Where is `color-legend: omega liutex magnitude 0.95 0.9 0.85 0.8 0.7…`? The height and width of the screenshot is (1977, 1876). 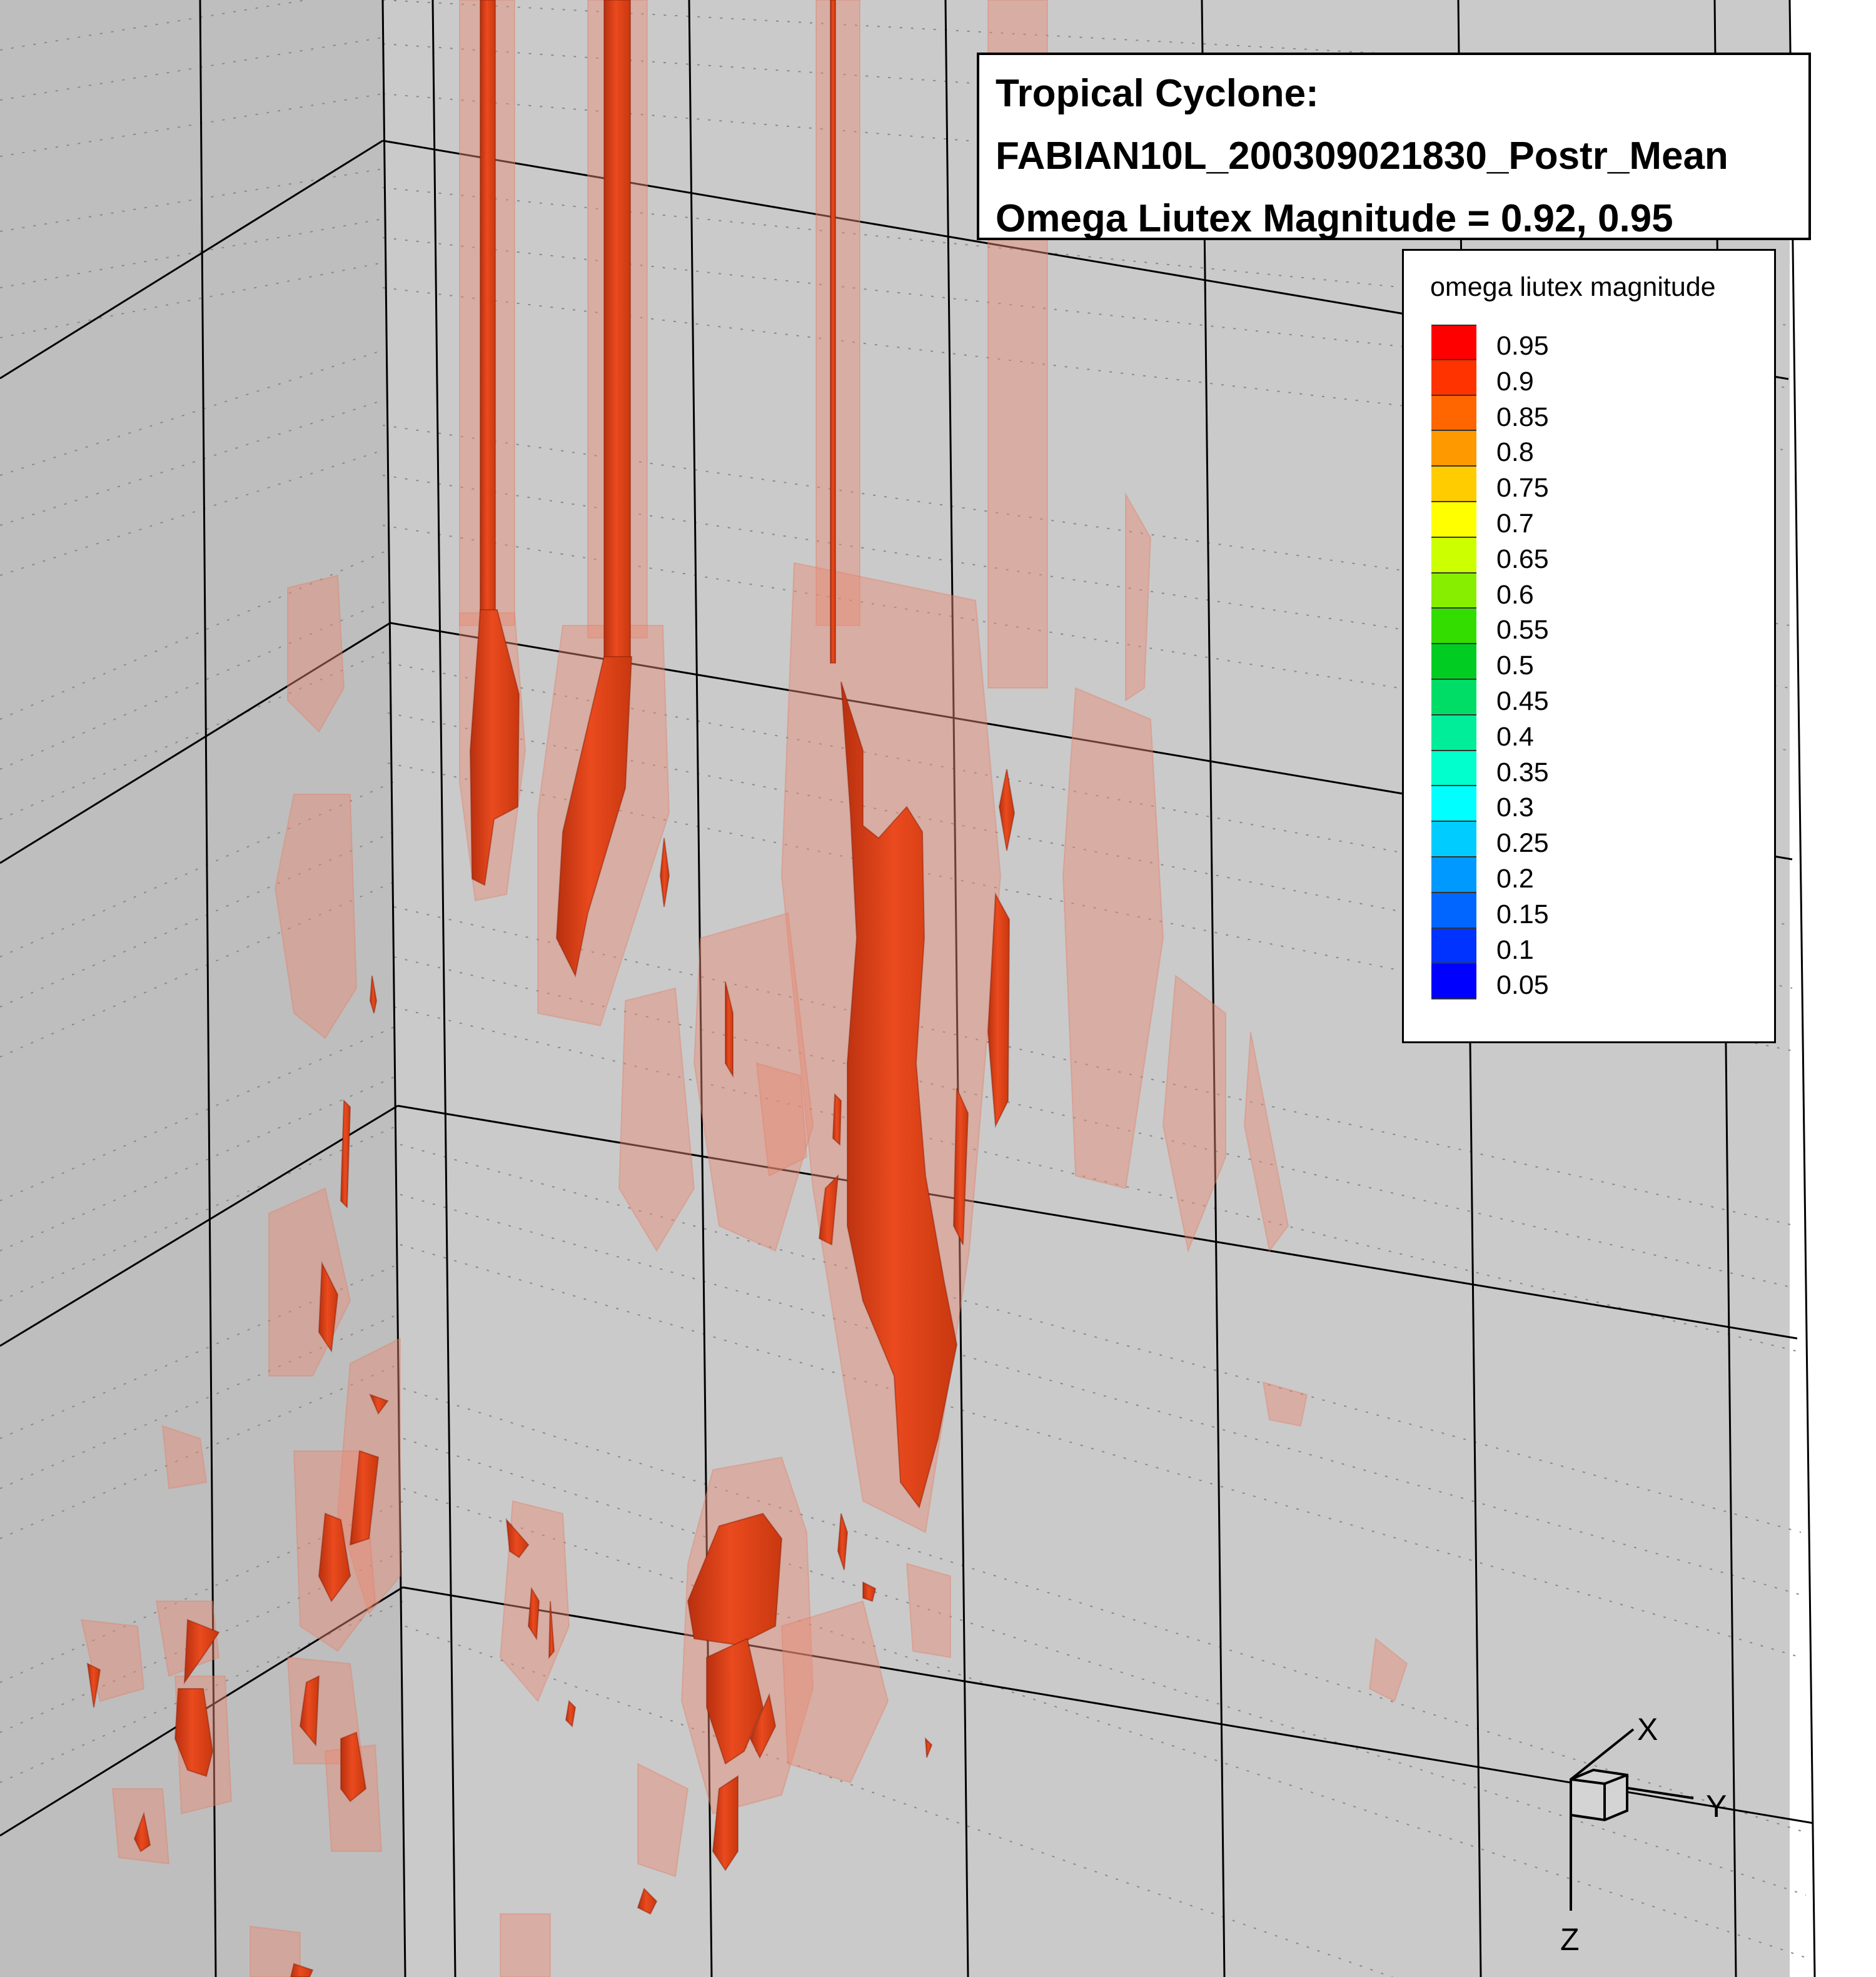
color-legend: omega liutex magnitude 0.95 0.9 0.85 0.8 0.7… is located at coordinates (1589, 646).